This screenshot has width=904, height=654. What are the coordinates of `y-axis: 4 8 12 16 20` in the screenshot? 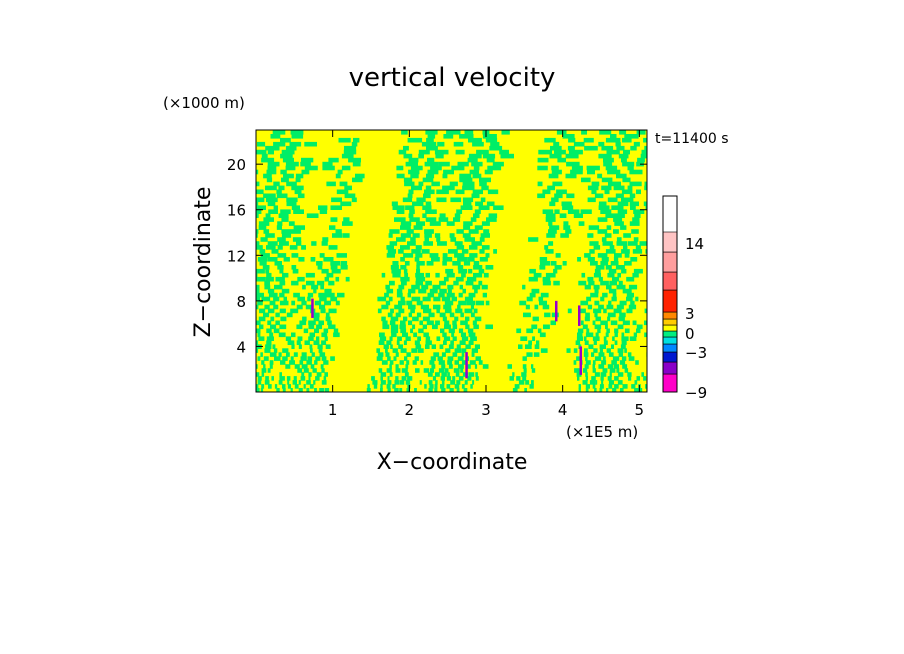 It's located at (437, 256).